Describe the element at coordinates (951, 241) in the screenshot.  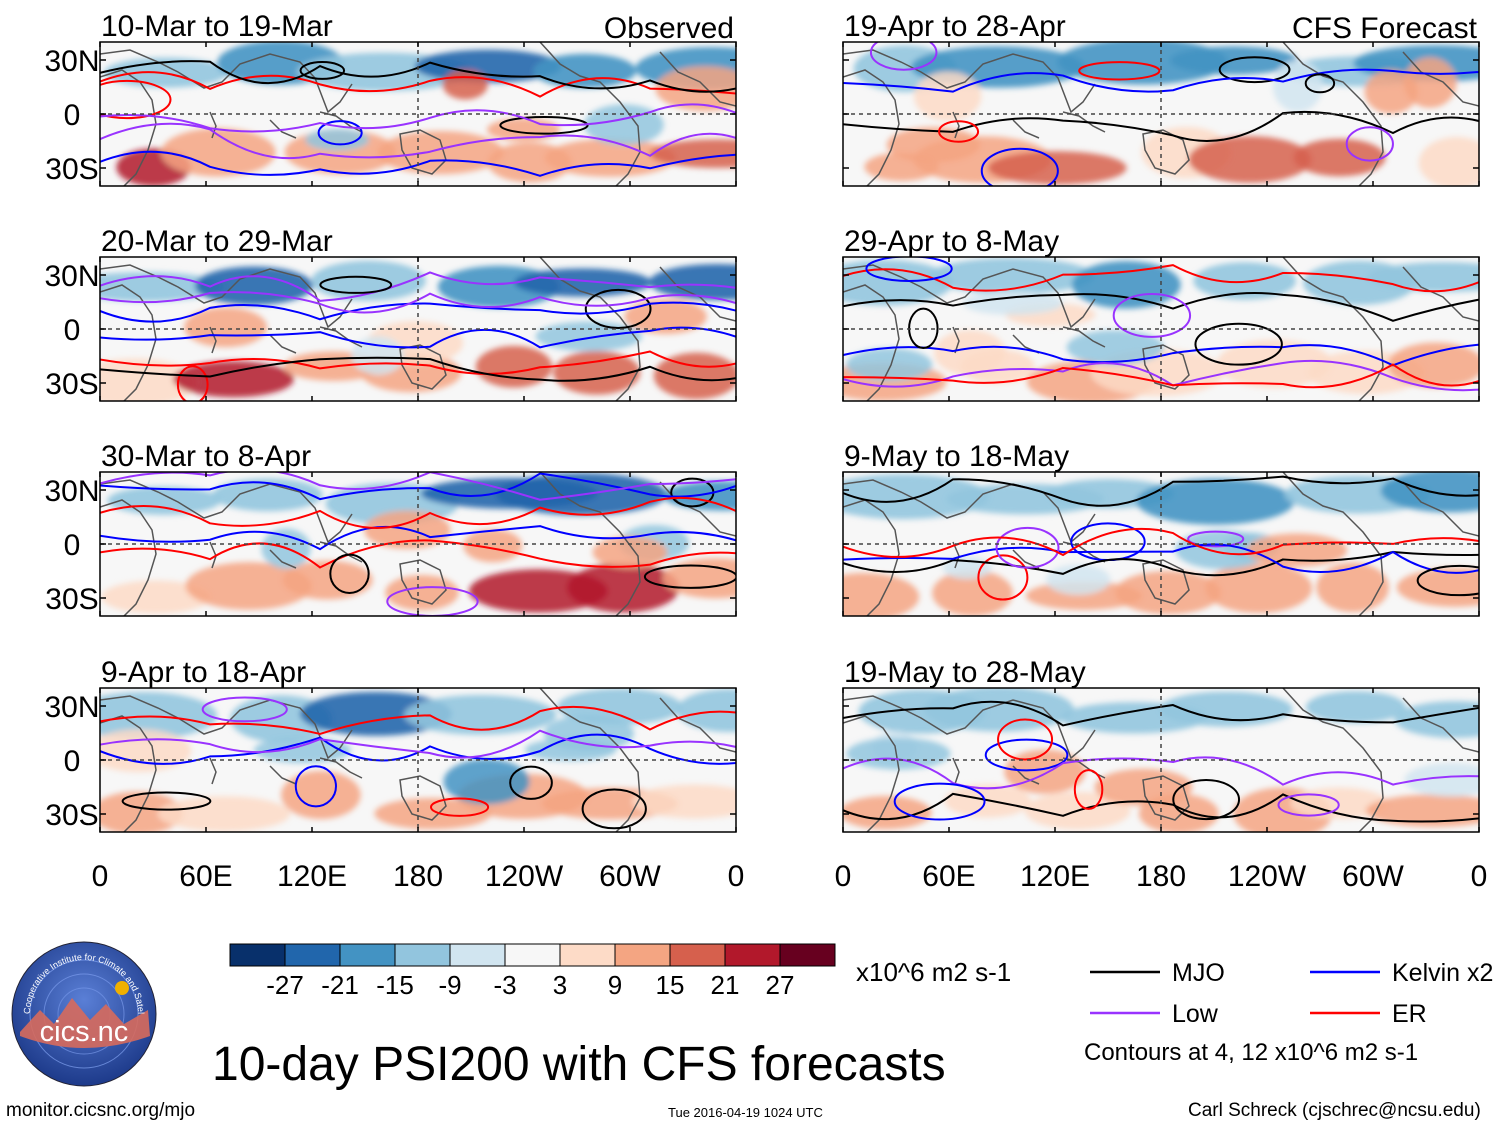
I see `panel-date-label: 29-Apr to 8-May` at that location.